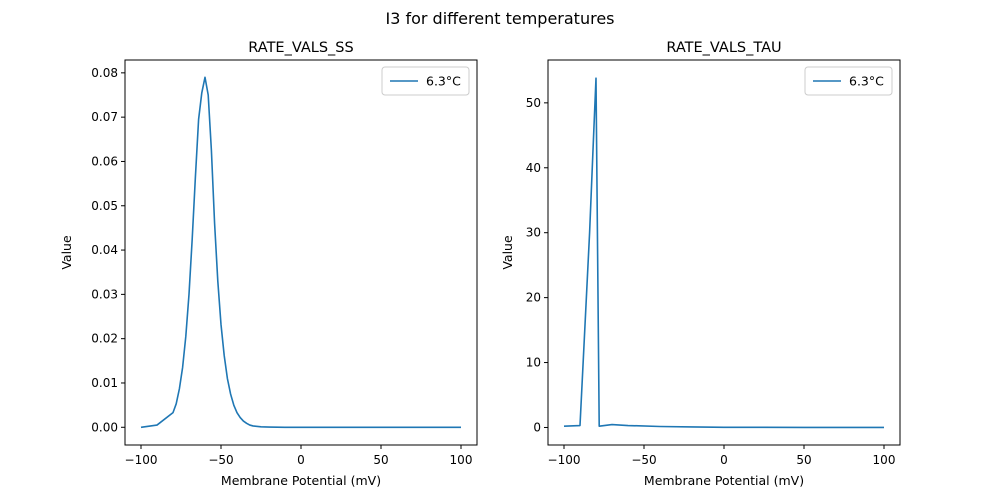 This screenshot has width=1000, height=500. Describe the element at coordinates (723, 48) in the screenshot. I see `chart2-title: RATE_VALS_TAU` at that location.